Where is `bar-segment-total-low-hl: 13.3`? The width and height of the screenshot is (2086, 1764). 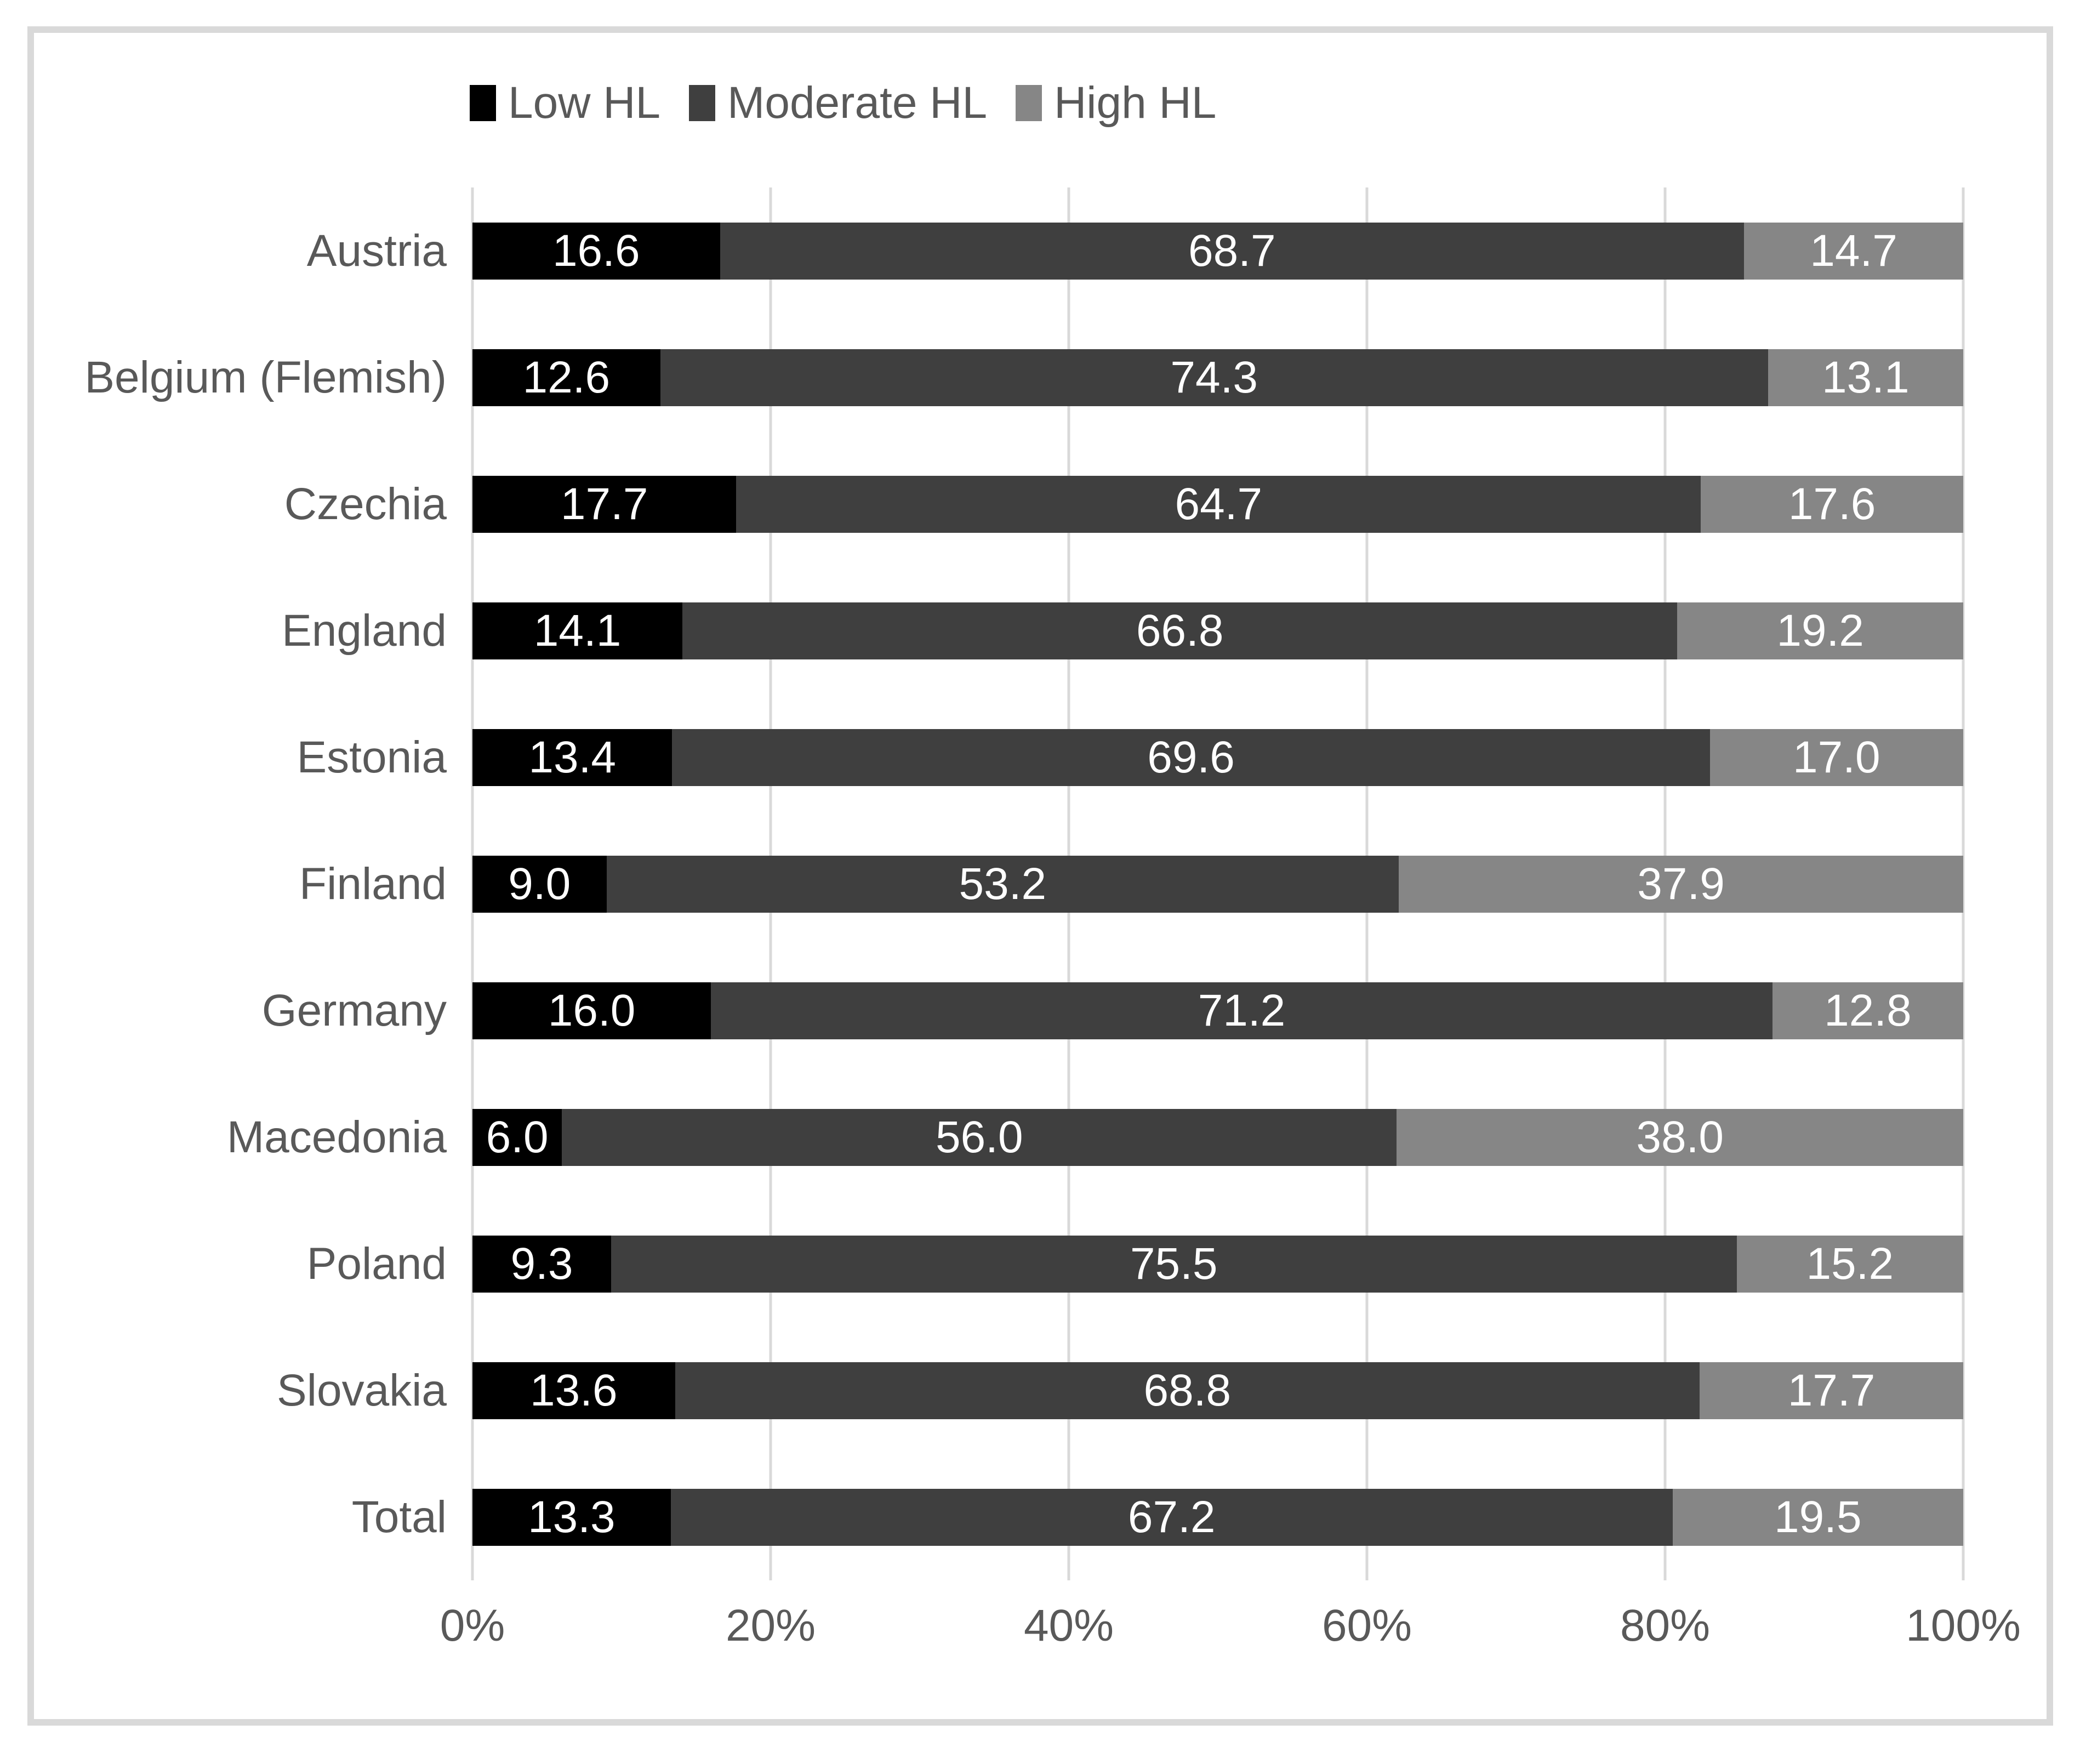
bar-segment-total-low-hl: 13.3 is located at coordinates (572, 1517).